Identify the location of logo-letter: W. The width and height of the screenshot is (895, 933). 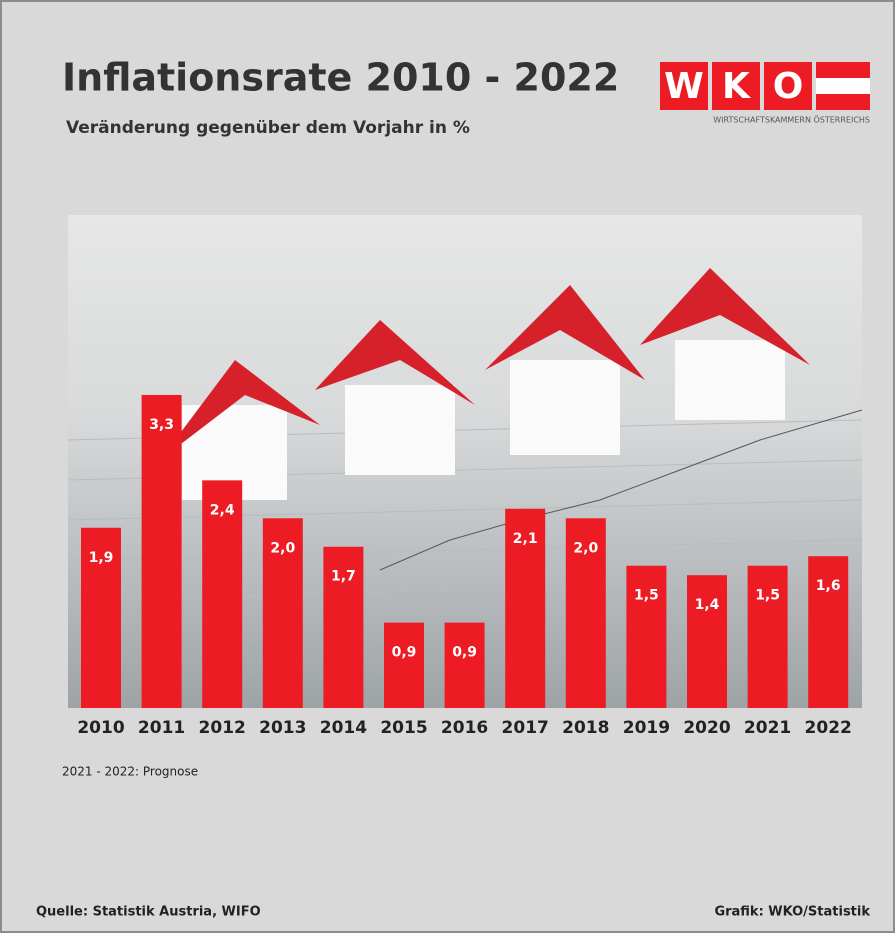
(684, 86).